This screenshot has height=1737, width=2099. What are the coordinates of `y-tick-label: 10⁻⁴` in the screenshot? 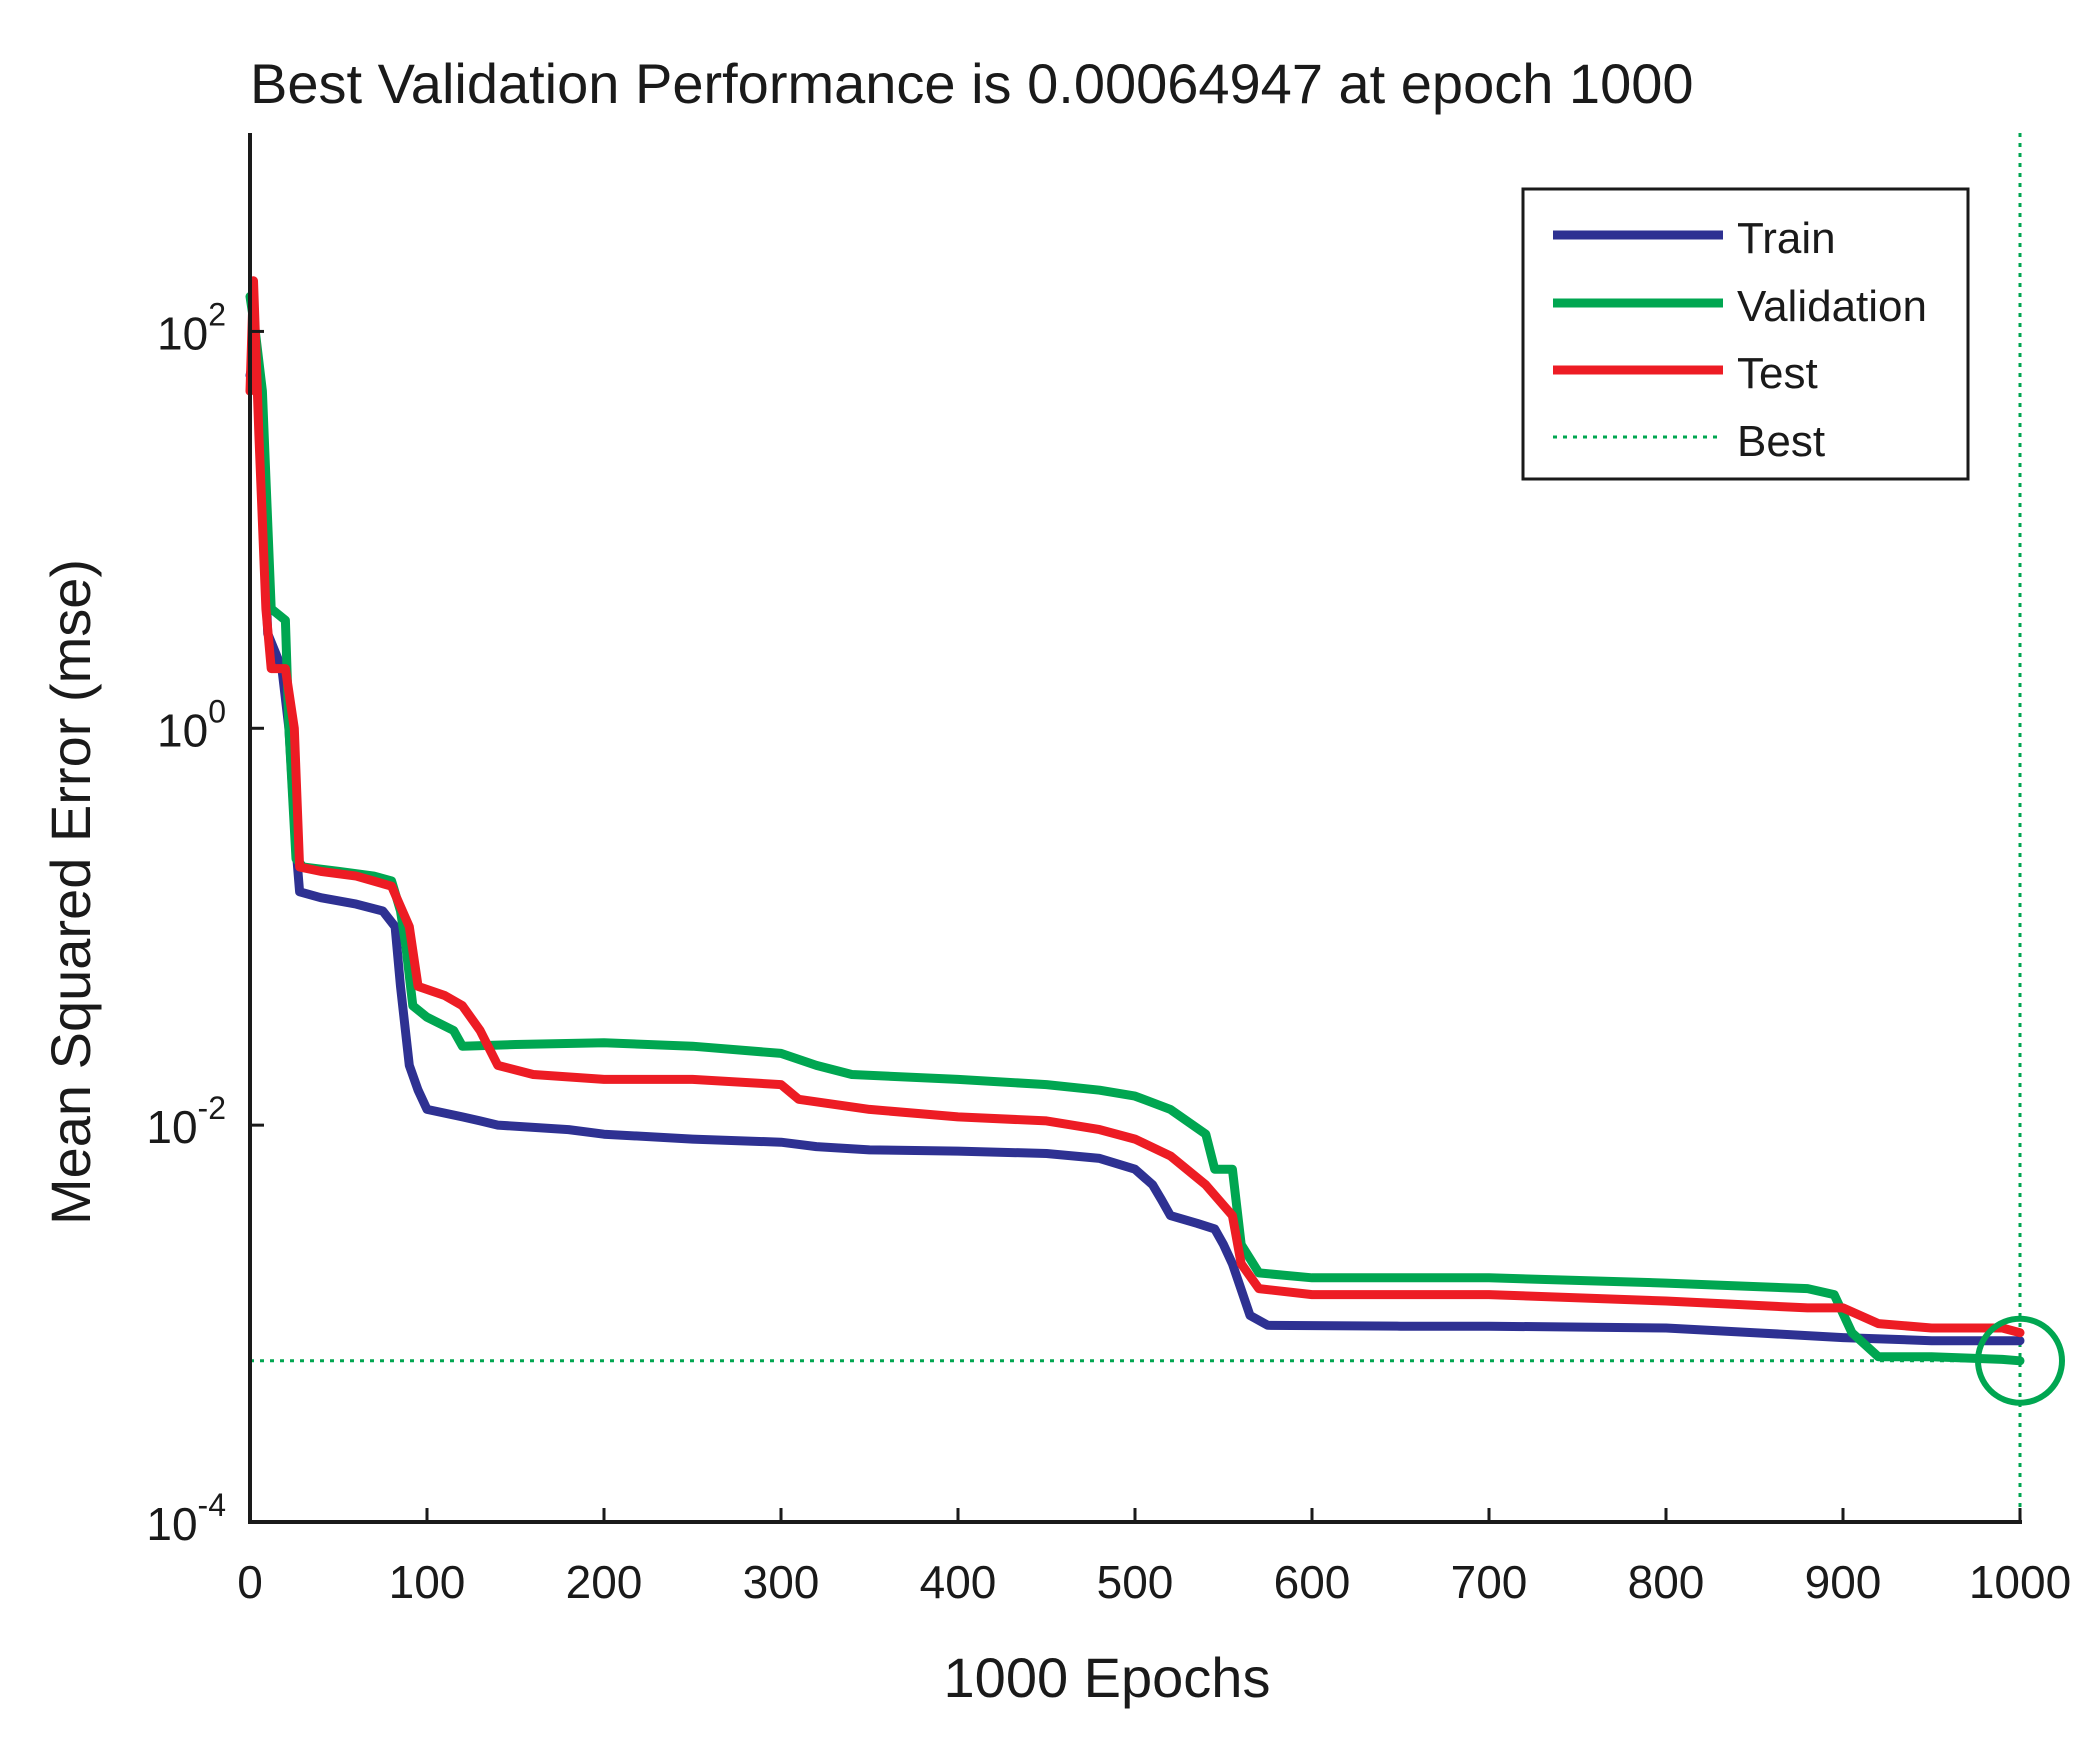 It's located at (186, 1518).